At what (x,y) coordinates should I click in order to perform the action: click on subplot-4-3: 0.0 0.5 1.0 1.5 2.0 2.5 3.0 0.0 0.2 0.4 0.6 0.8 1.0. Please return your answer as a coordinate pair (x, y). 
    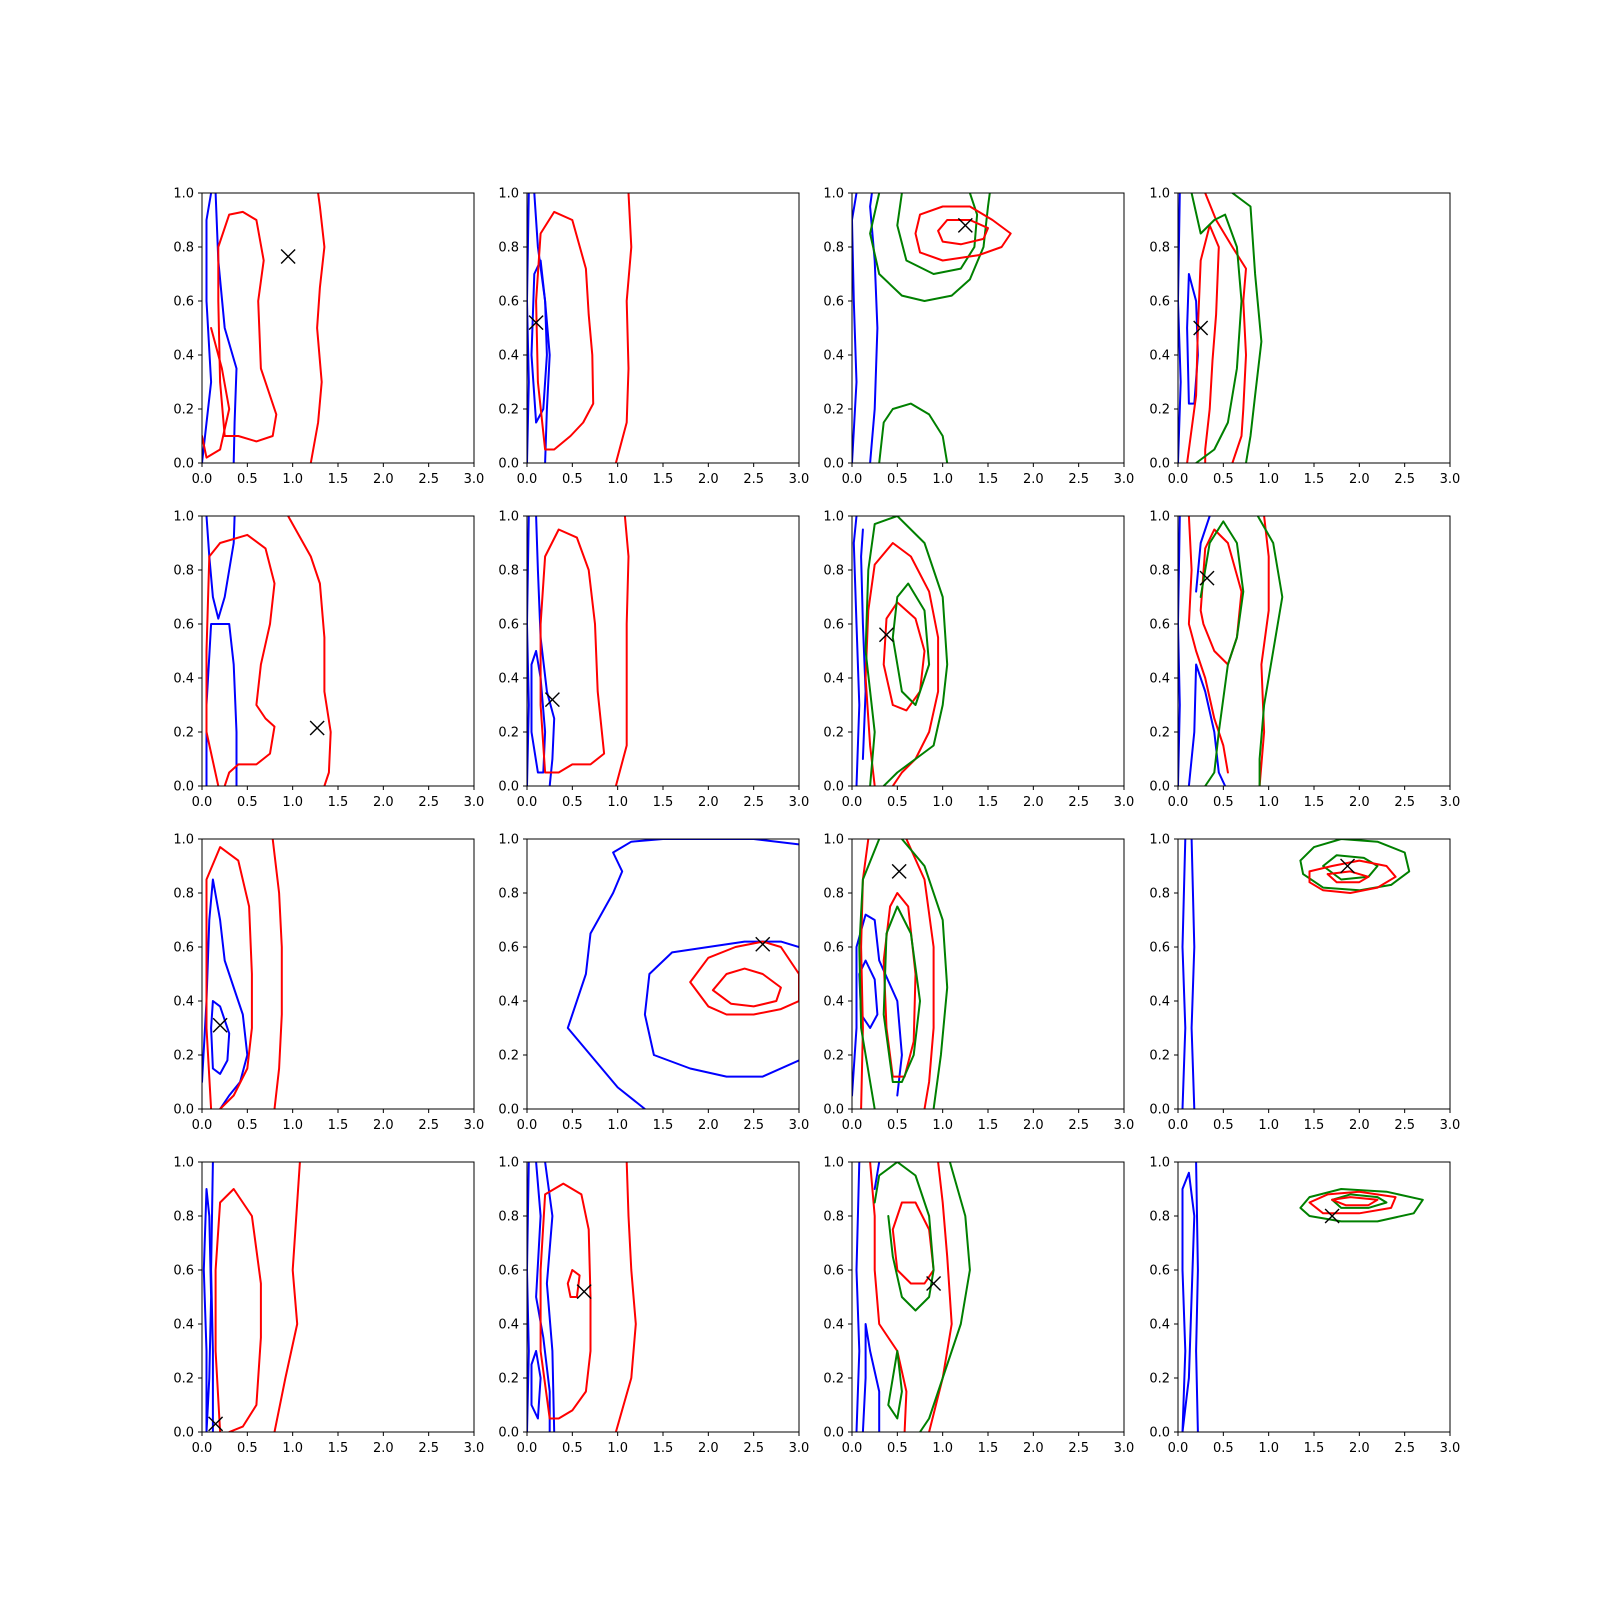
    Looking at the image, I should click on (978, 1306).